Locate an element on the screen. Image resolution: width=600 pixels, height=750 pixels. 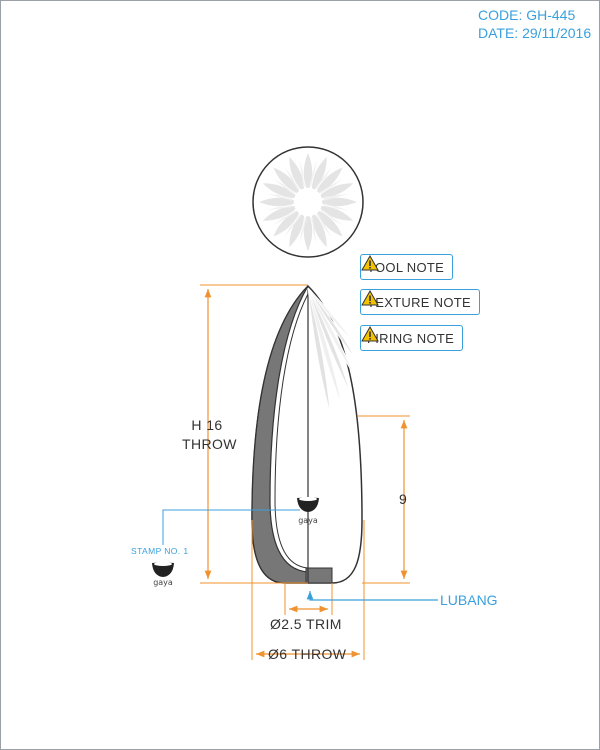
stamp-mark-vessel: gaya is located at coordinates (308, 511).